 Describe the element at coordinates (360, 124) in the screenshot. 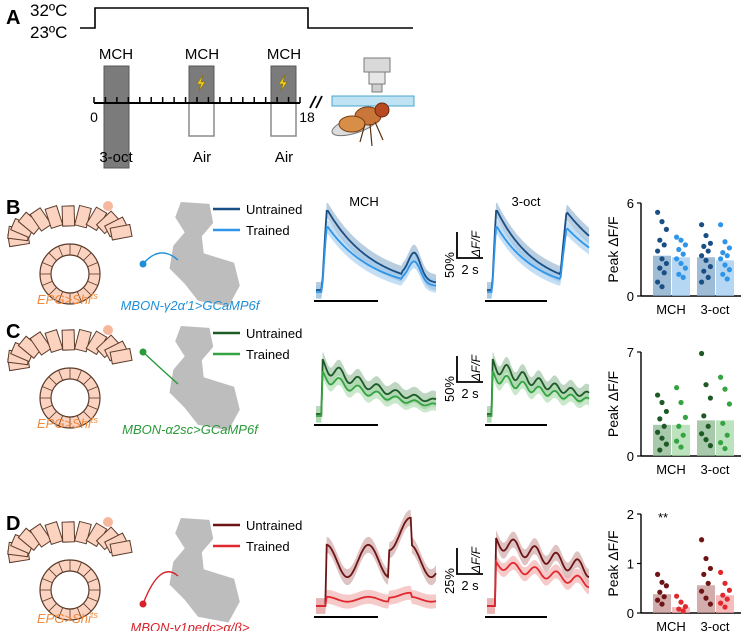

I see `fruit-fly-icon` at that location.